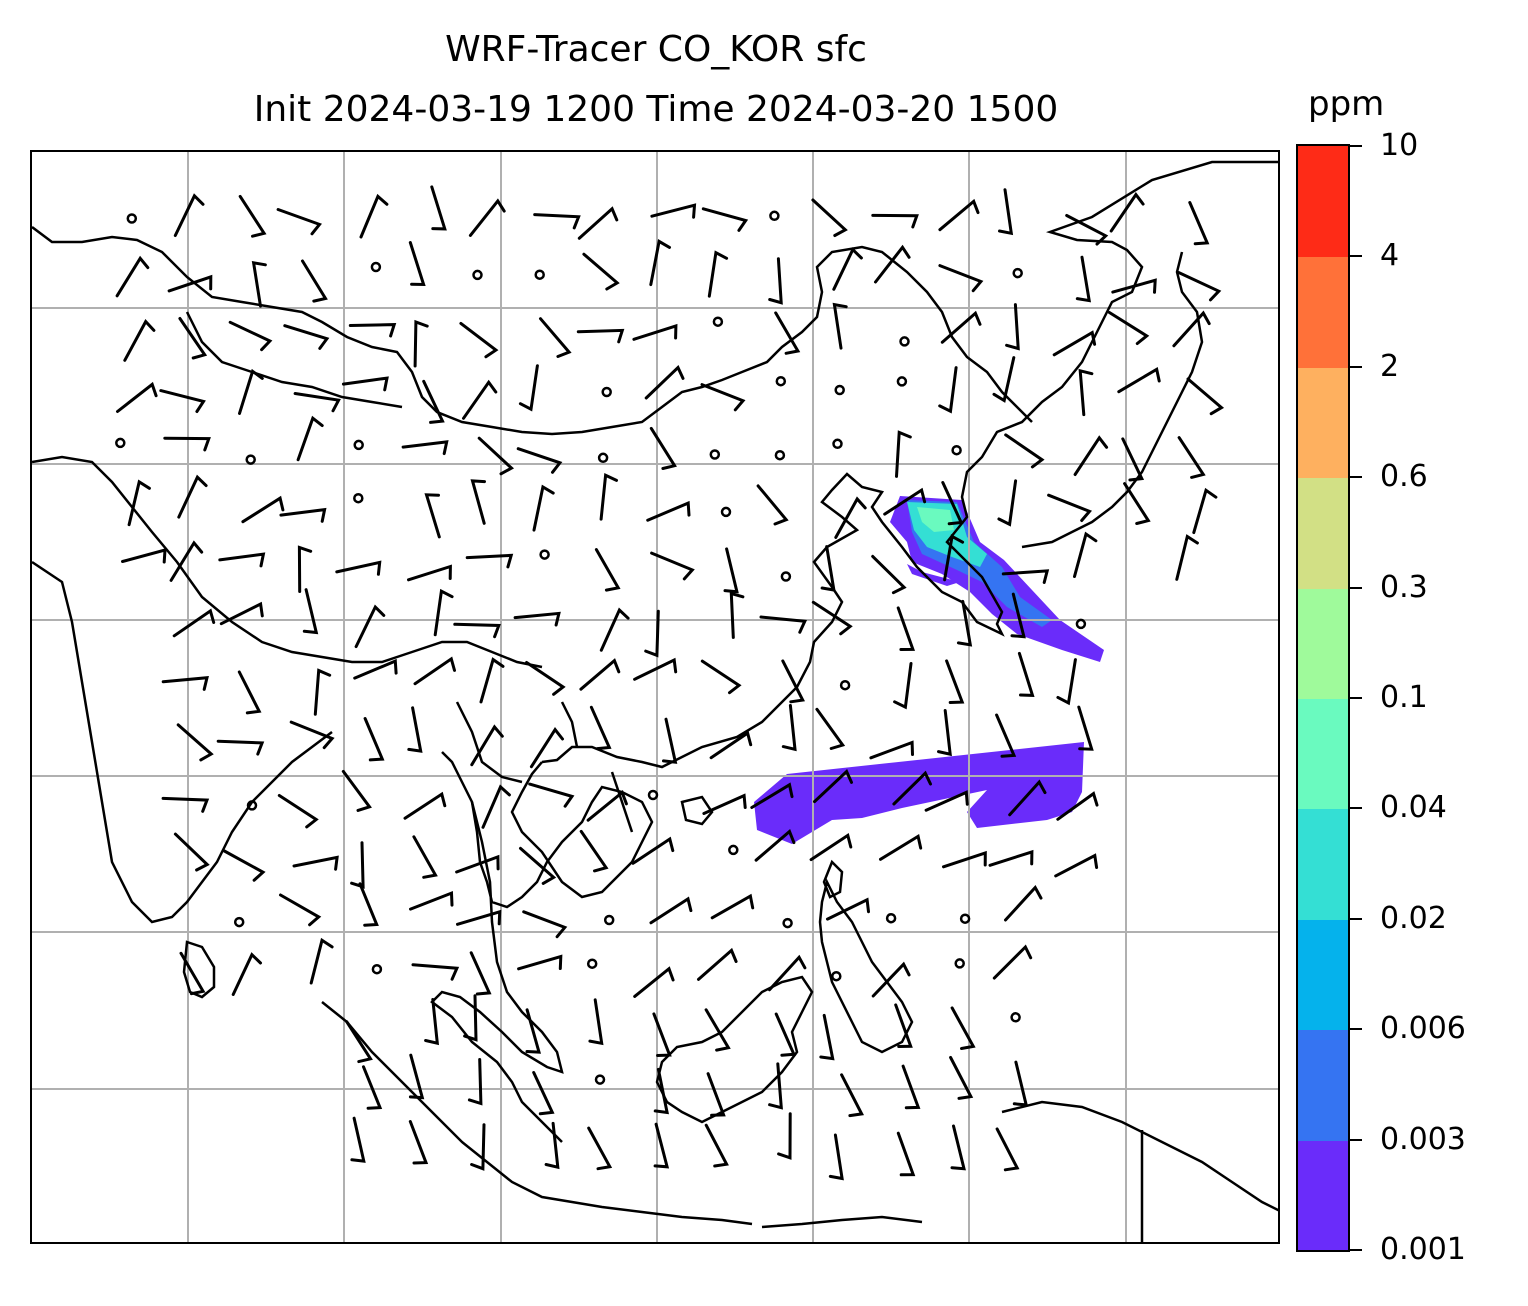  I want to click on plume-low-southern, so click(919, 793).